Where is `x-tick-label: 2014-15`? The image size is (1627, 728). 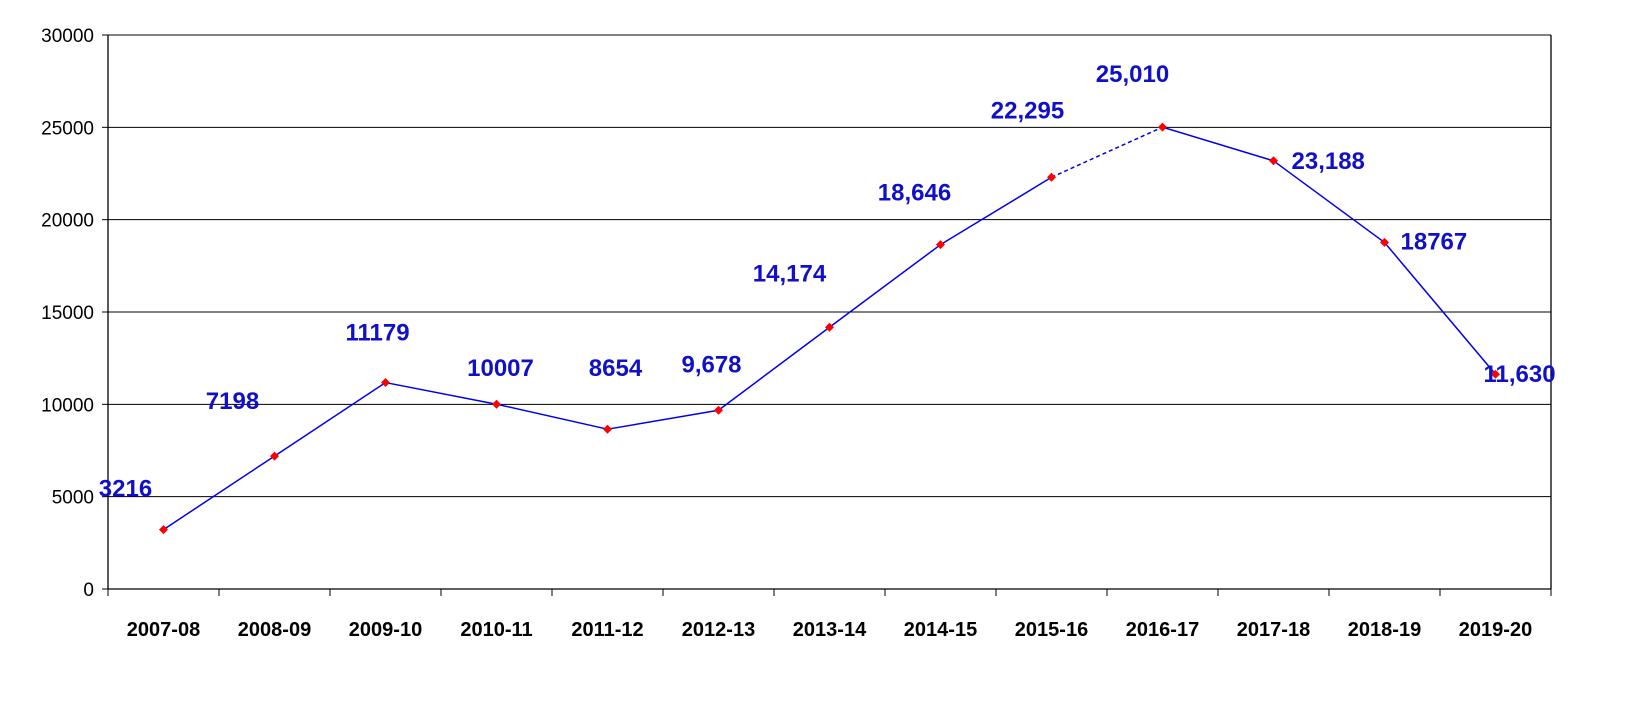 x-tick-label: 2014-15 is located at coordinates (940, 630).